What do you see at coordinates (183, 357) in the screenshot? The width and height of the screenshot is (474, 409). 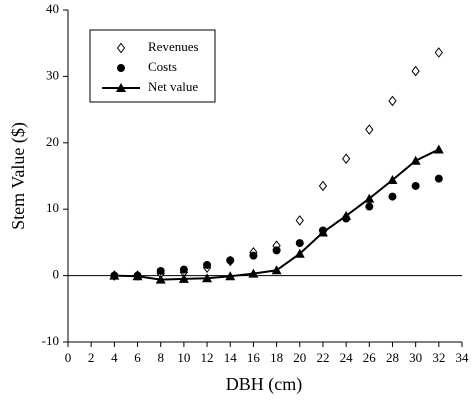 I see `x-tick-label: 10` at bounding box center [183, 357].